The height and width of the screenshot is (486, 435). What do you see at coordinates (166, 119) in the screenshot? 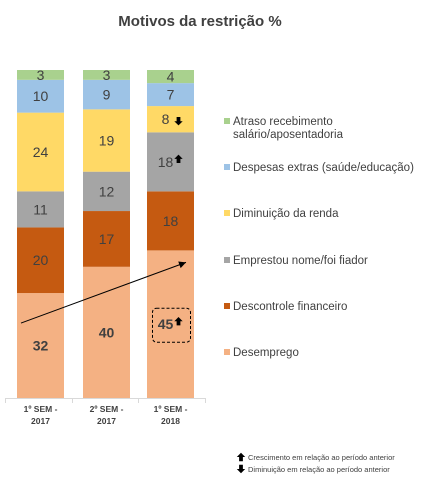
I see `data-label: 8` at bounding box center [166, 119].